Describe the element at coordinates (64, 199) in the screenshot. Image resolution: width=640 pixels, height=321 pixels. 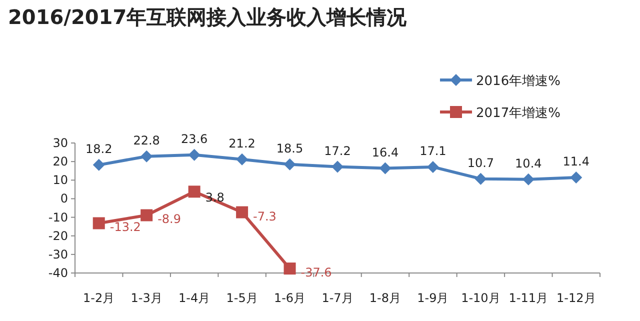
I see `y-tick-label: 0` at that location.